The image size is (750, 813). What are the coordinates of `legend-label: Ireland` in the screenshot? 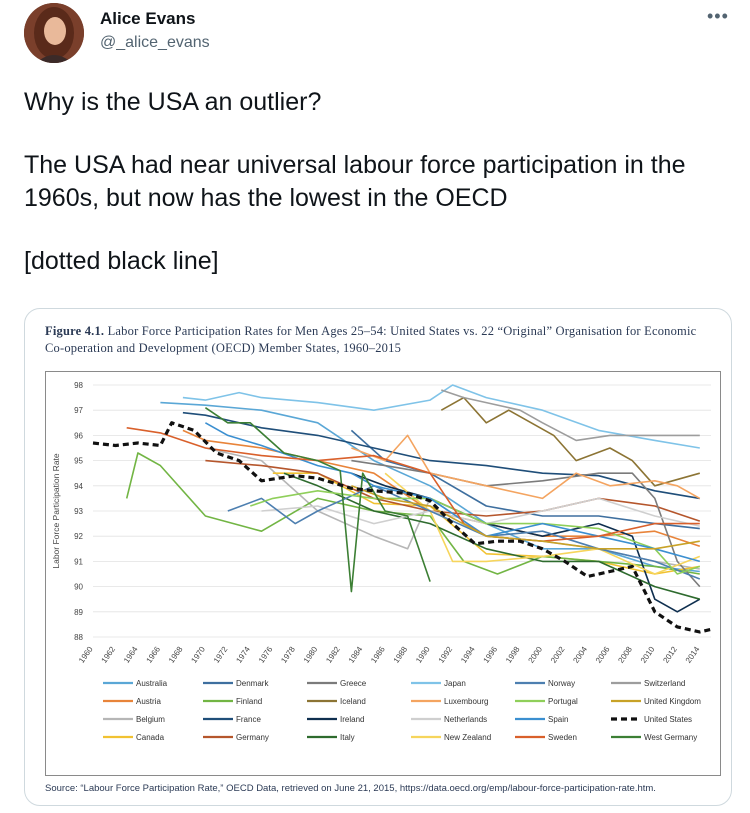 It's located at (352, 719).